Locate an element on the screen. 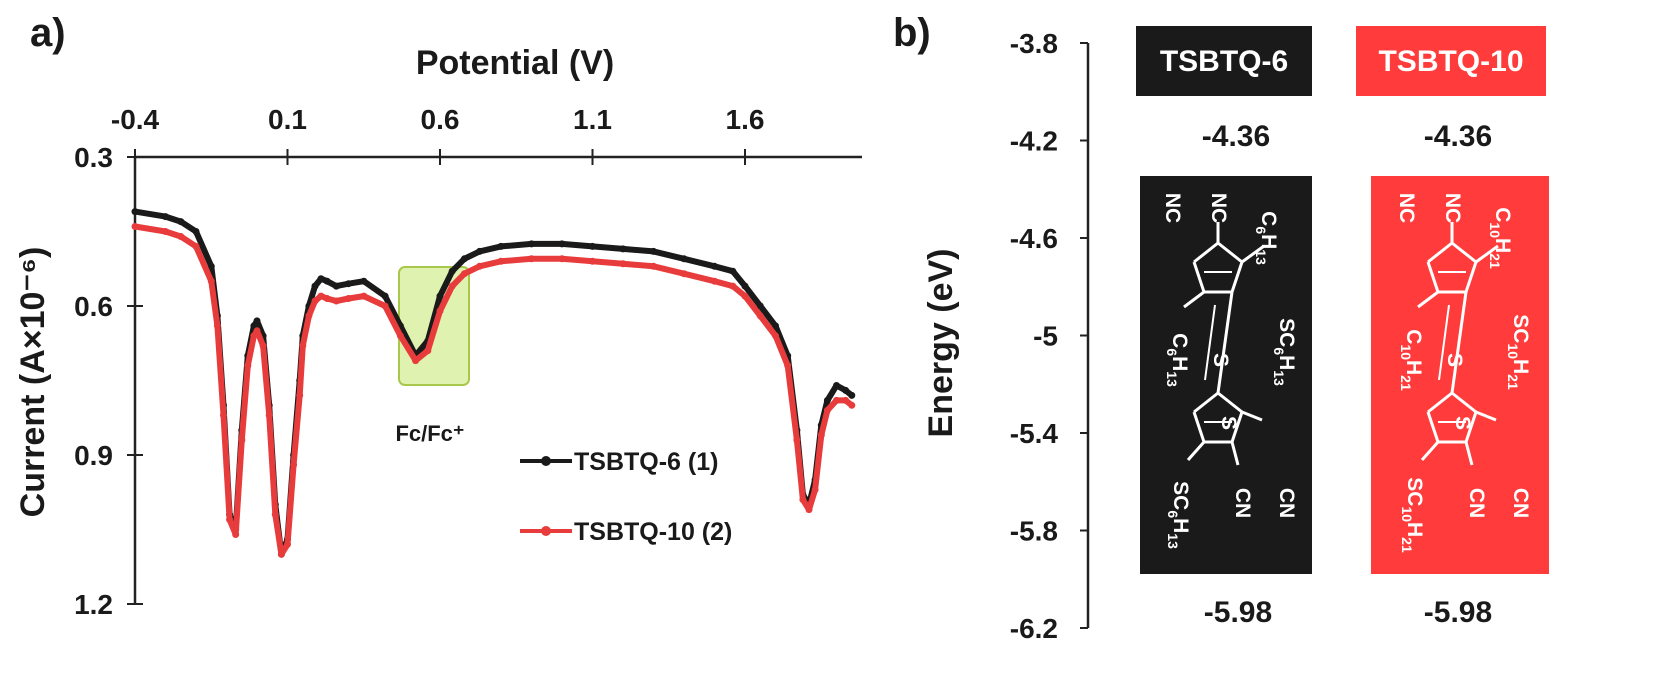 The height and width of the screenshot is (681, 1654). x-tick-label: 0.6 is located at coordinates (440, 119).